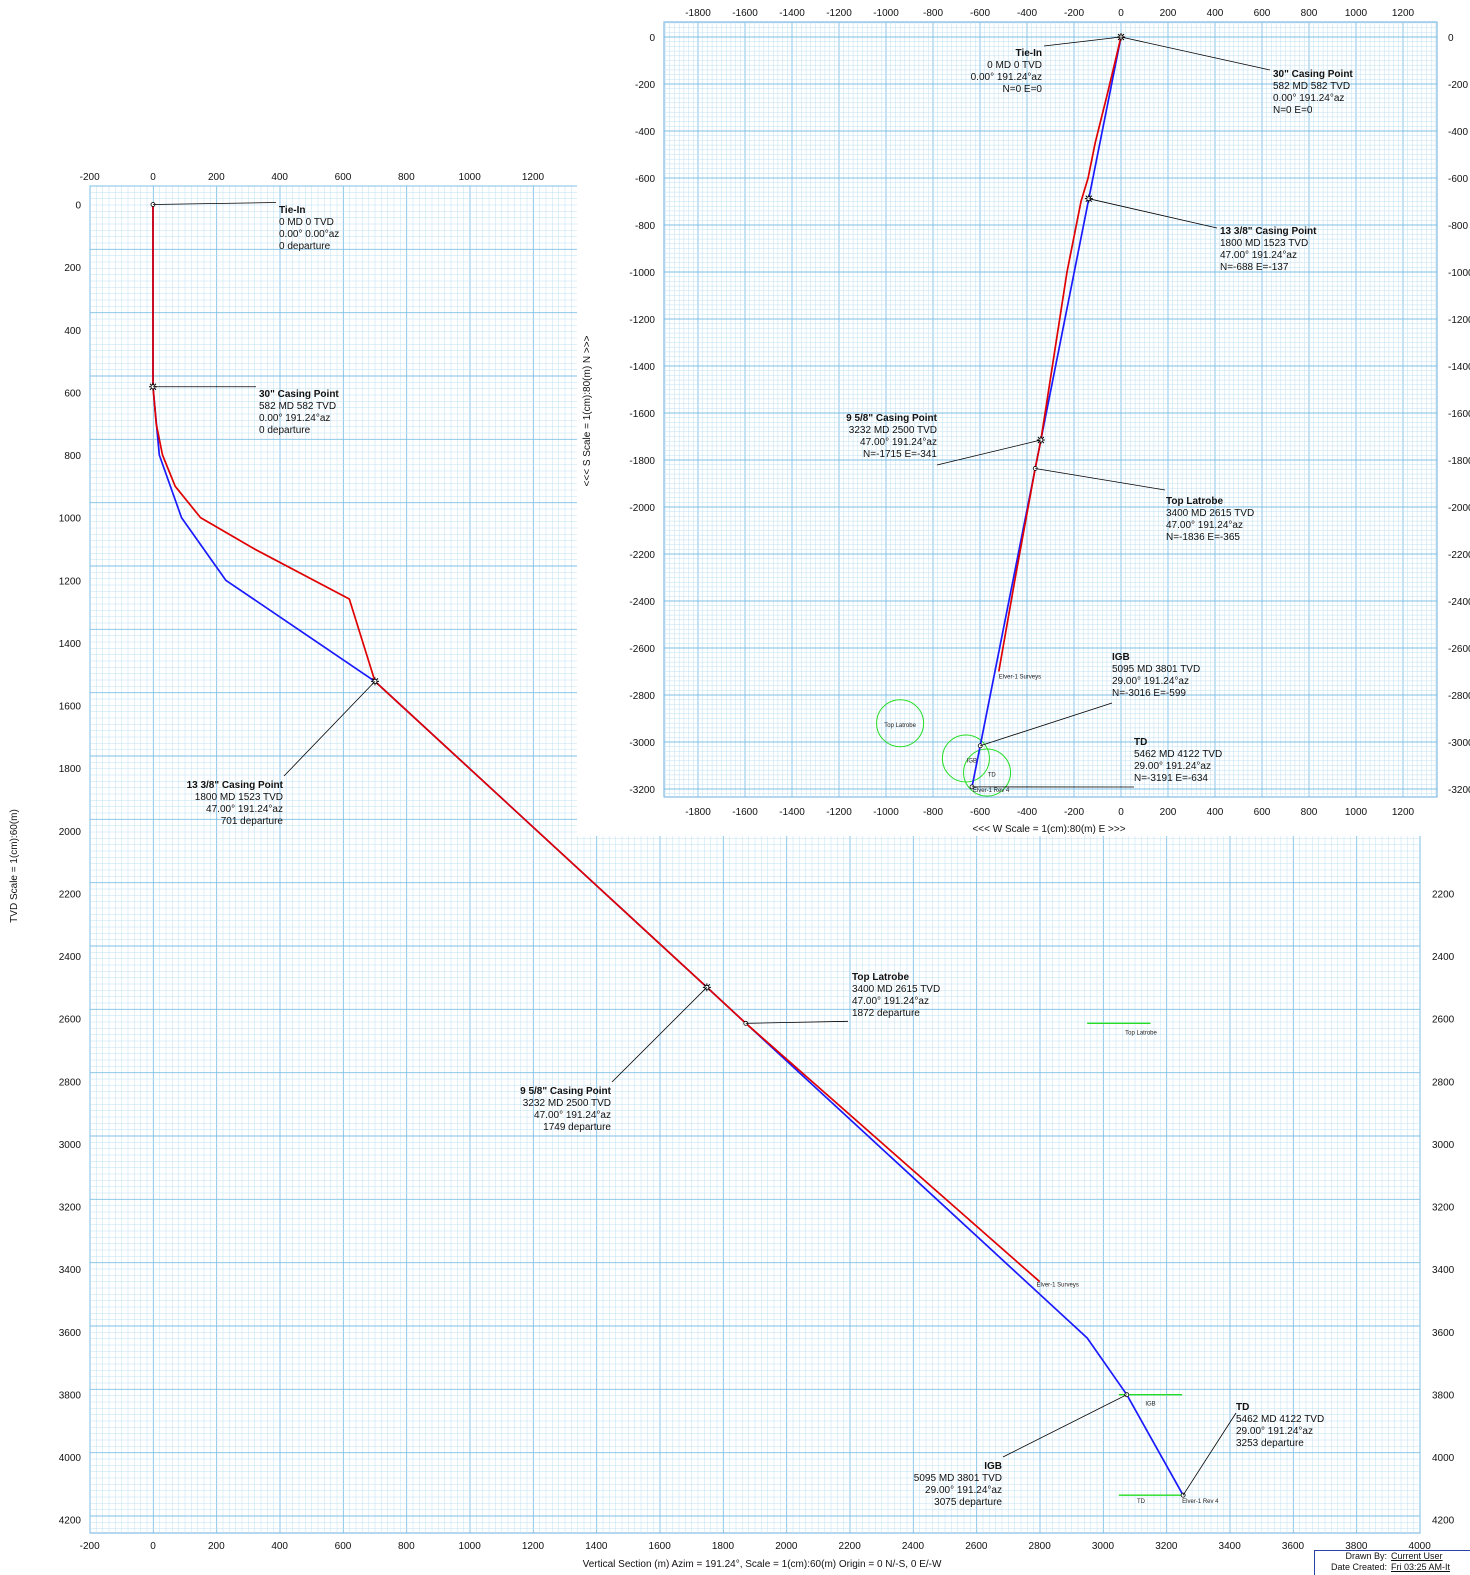 This screenshot has height=1575, width=1470. Describe the element at coordinates (1203, 537) in the screenshot. I see `plan-label-toplatrobe-line: N=-1836 E=-365` at that location.